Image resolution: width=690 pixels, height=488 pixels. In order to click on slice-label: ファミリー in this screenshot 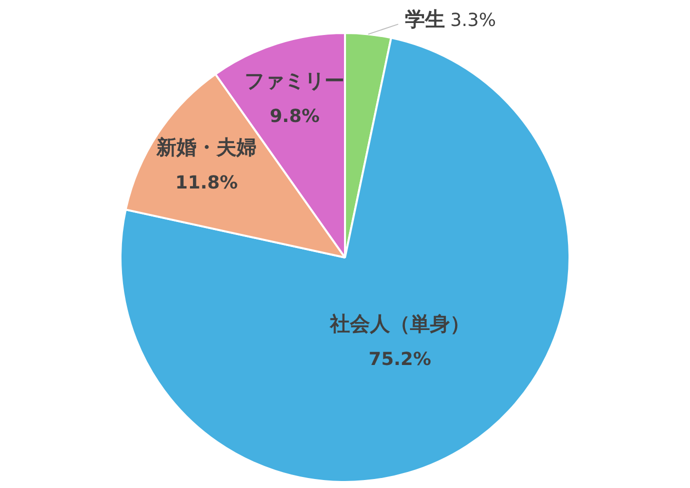, I will do `click(294, 80)`.